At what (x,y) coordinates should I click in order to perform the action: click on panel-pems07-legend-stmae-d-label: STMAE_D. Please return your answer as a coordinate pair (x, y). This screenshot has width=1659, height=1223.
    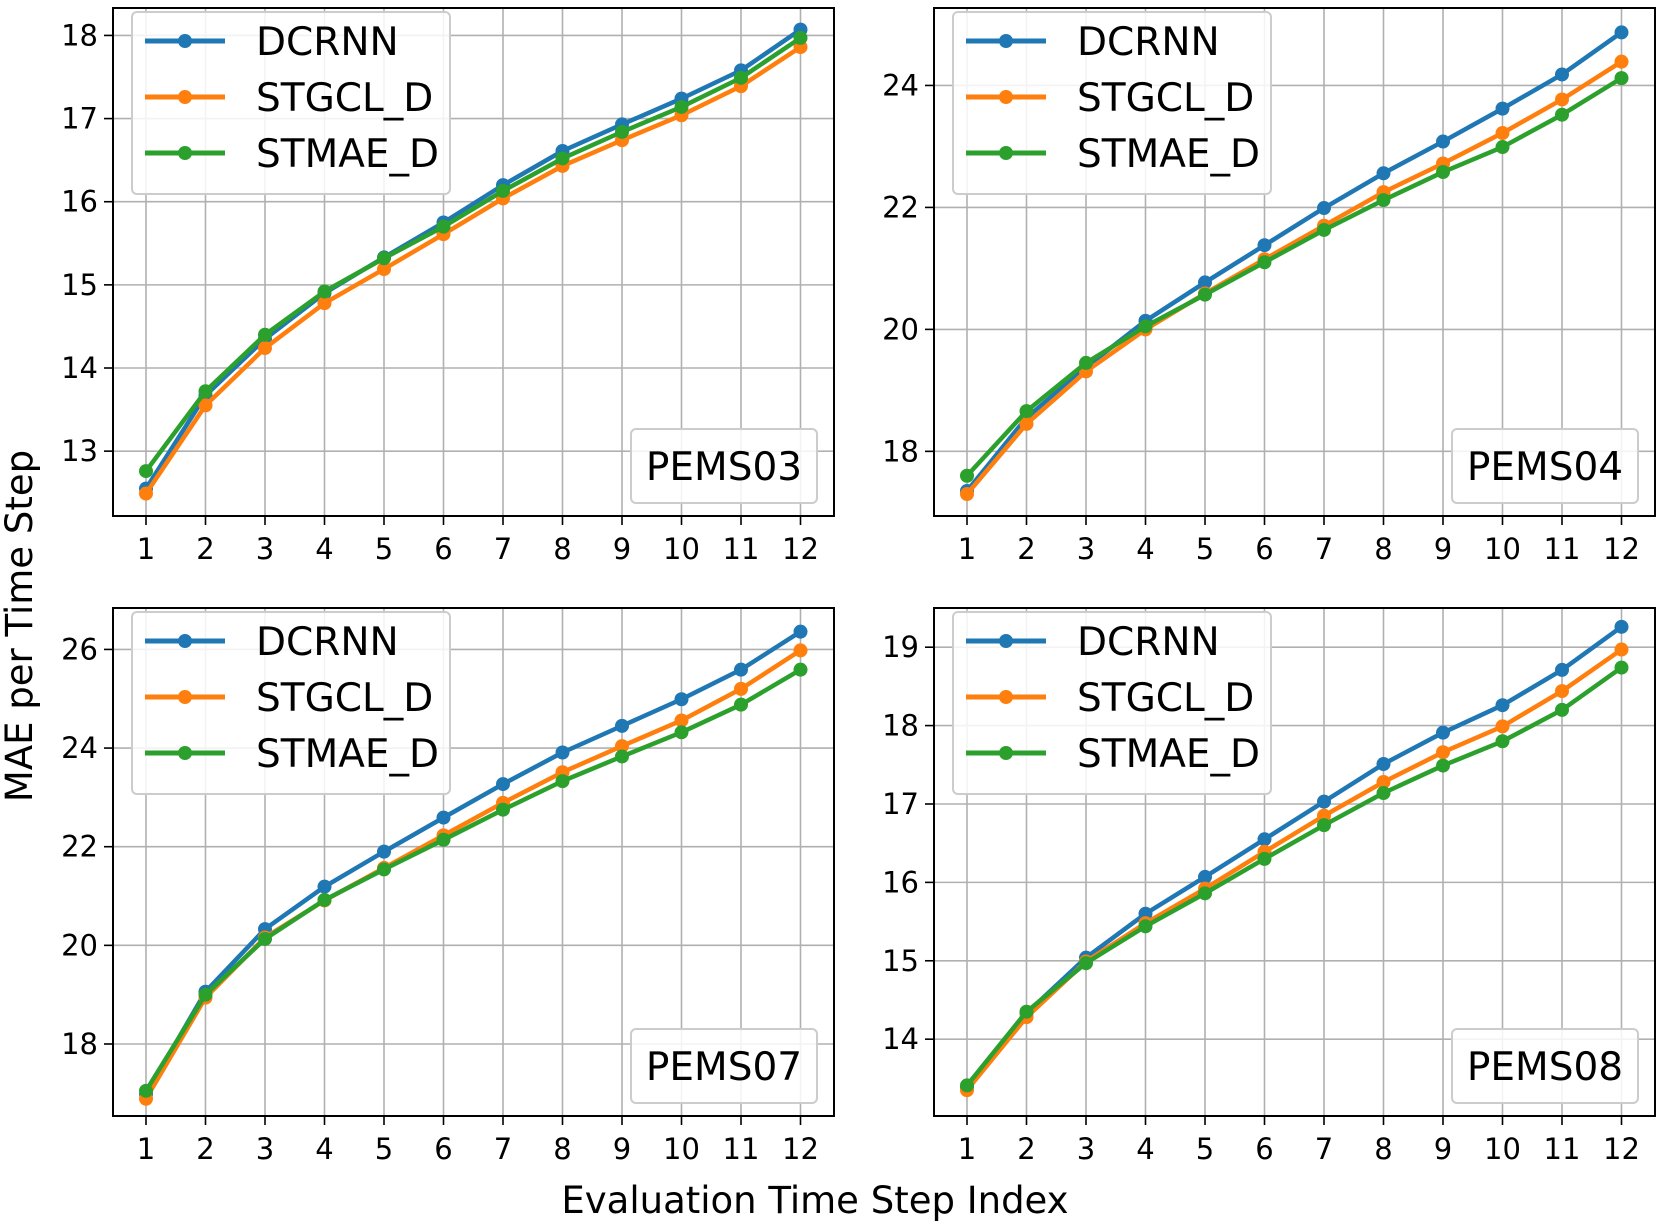
    Looking at the image, I should click on (347, 754).